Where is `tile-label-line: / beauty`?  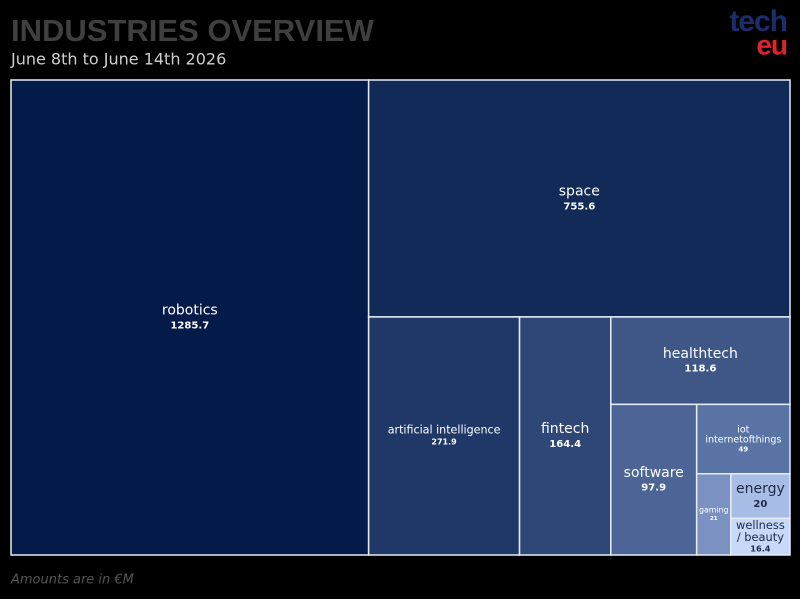 tile-label-line: / beauty is located at coordinates (760, 537).